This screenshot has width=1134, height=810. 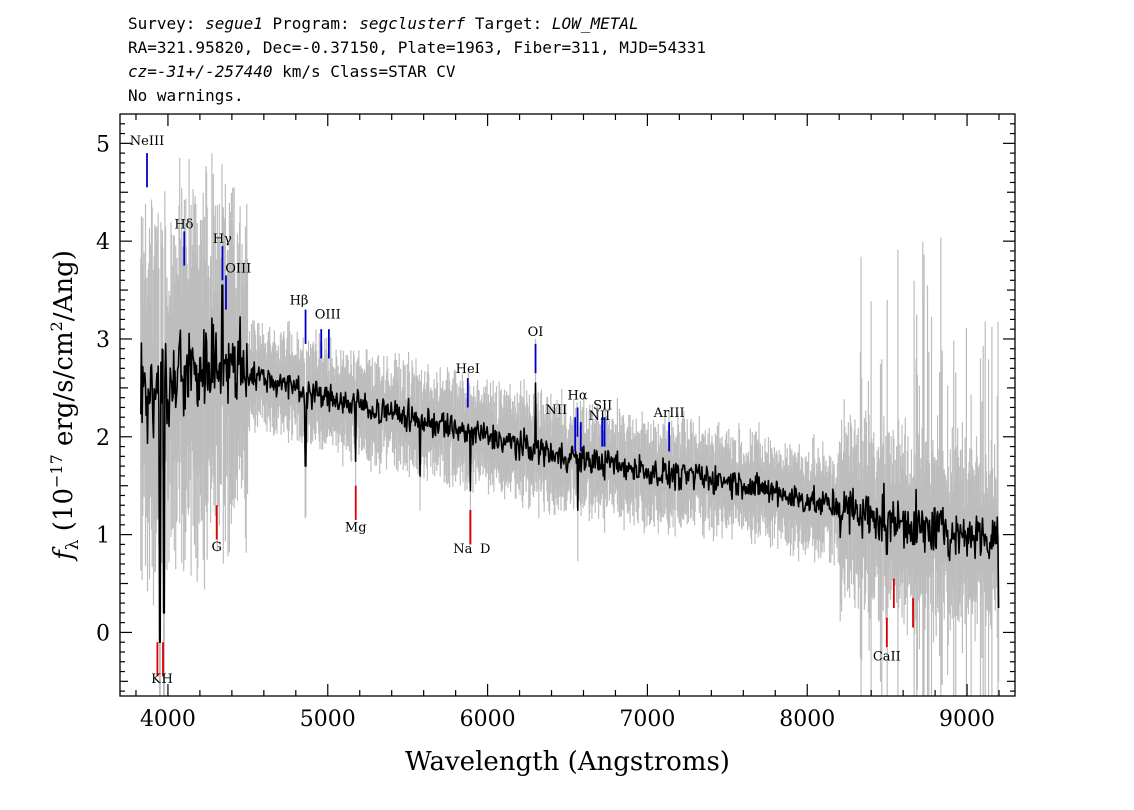 I want to click on x-tick-label: 7000, so click(x=647, y=719).